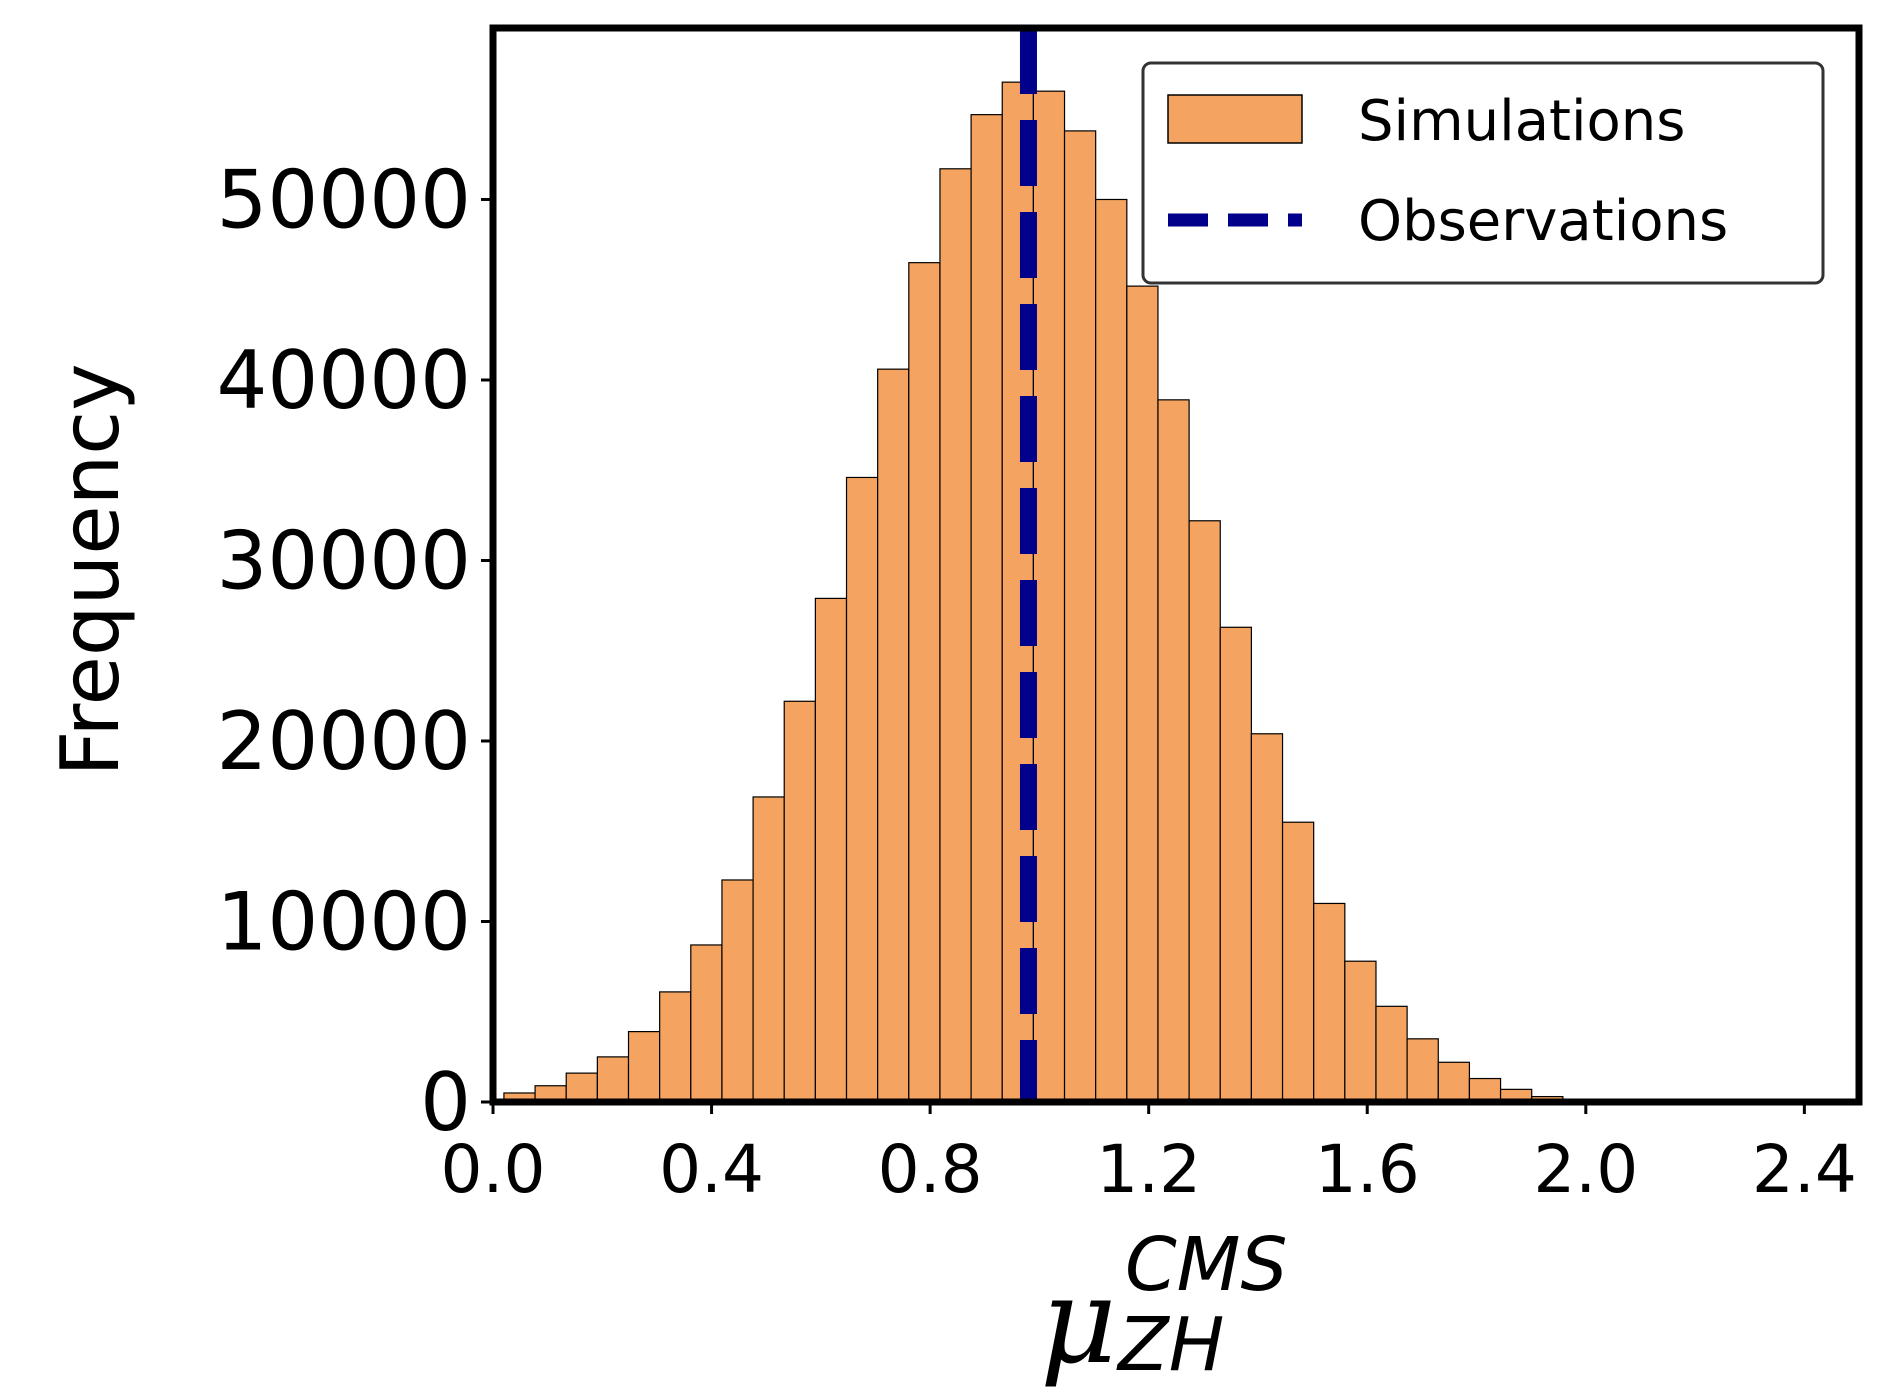 This screenshot has height=1400, width=1892. I want to click on y-tick-label: 10000, so click(344, 921).